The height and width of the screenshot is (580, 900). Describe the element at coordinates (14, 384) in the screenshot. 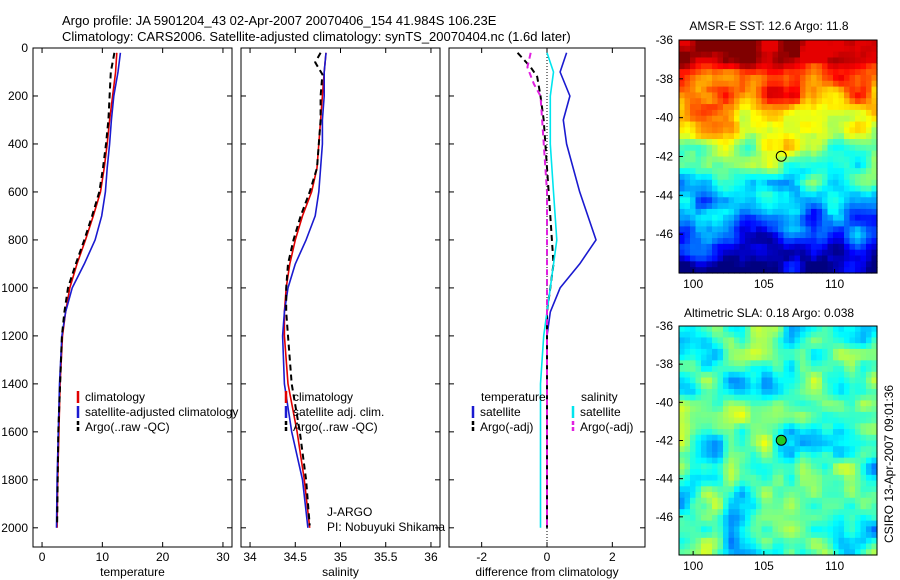

I see `y-tick-label: 1400` at that location.